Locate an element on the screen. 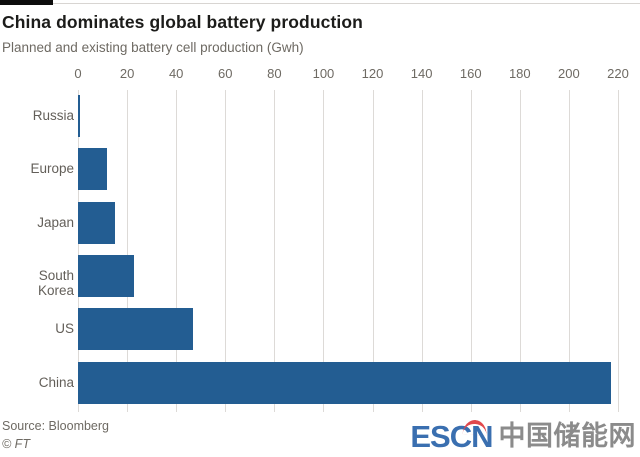 This screenshot has height=457, width=640. x-axis-tick-label: 200 is located at coordinates (569, 73).